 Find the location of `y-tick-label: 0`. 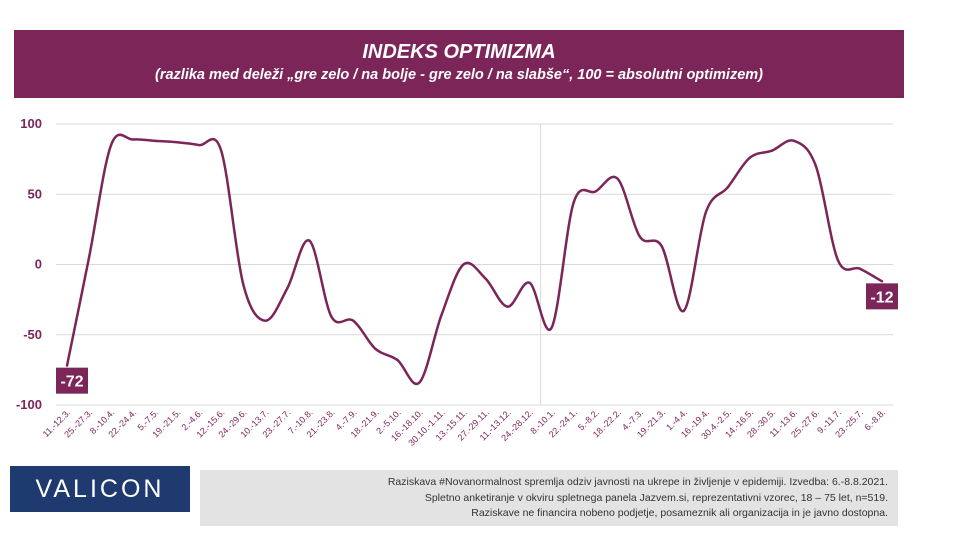

y-tick-label: 0 is located at coordinates (38, 264).